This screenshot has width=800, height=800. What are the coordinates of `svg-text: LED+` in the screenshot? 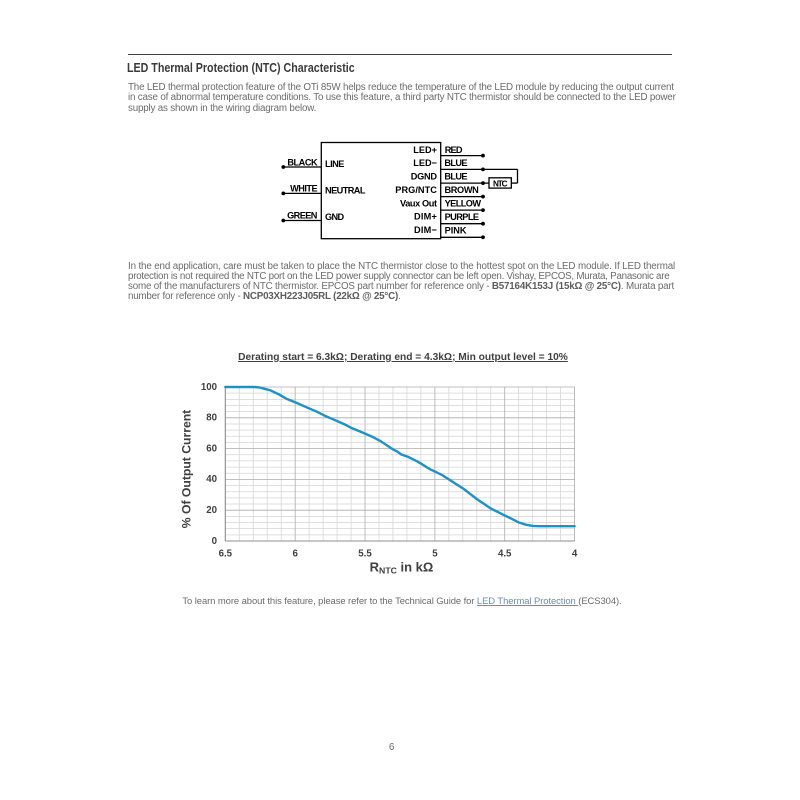 It's located at (425, 150).